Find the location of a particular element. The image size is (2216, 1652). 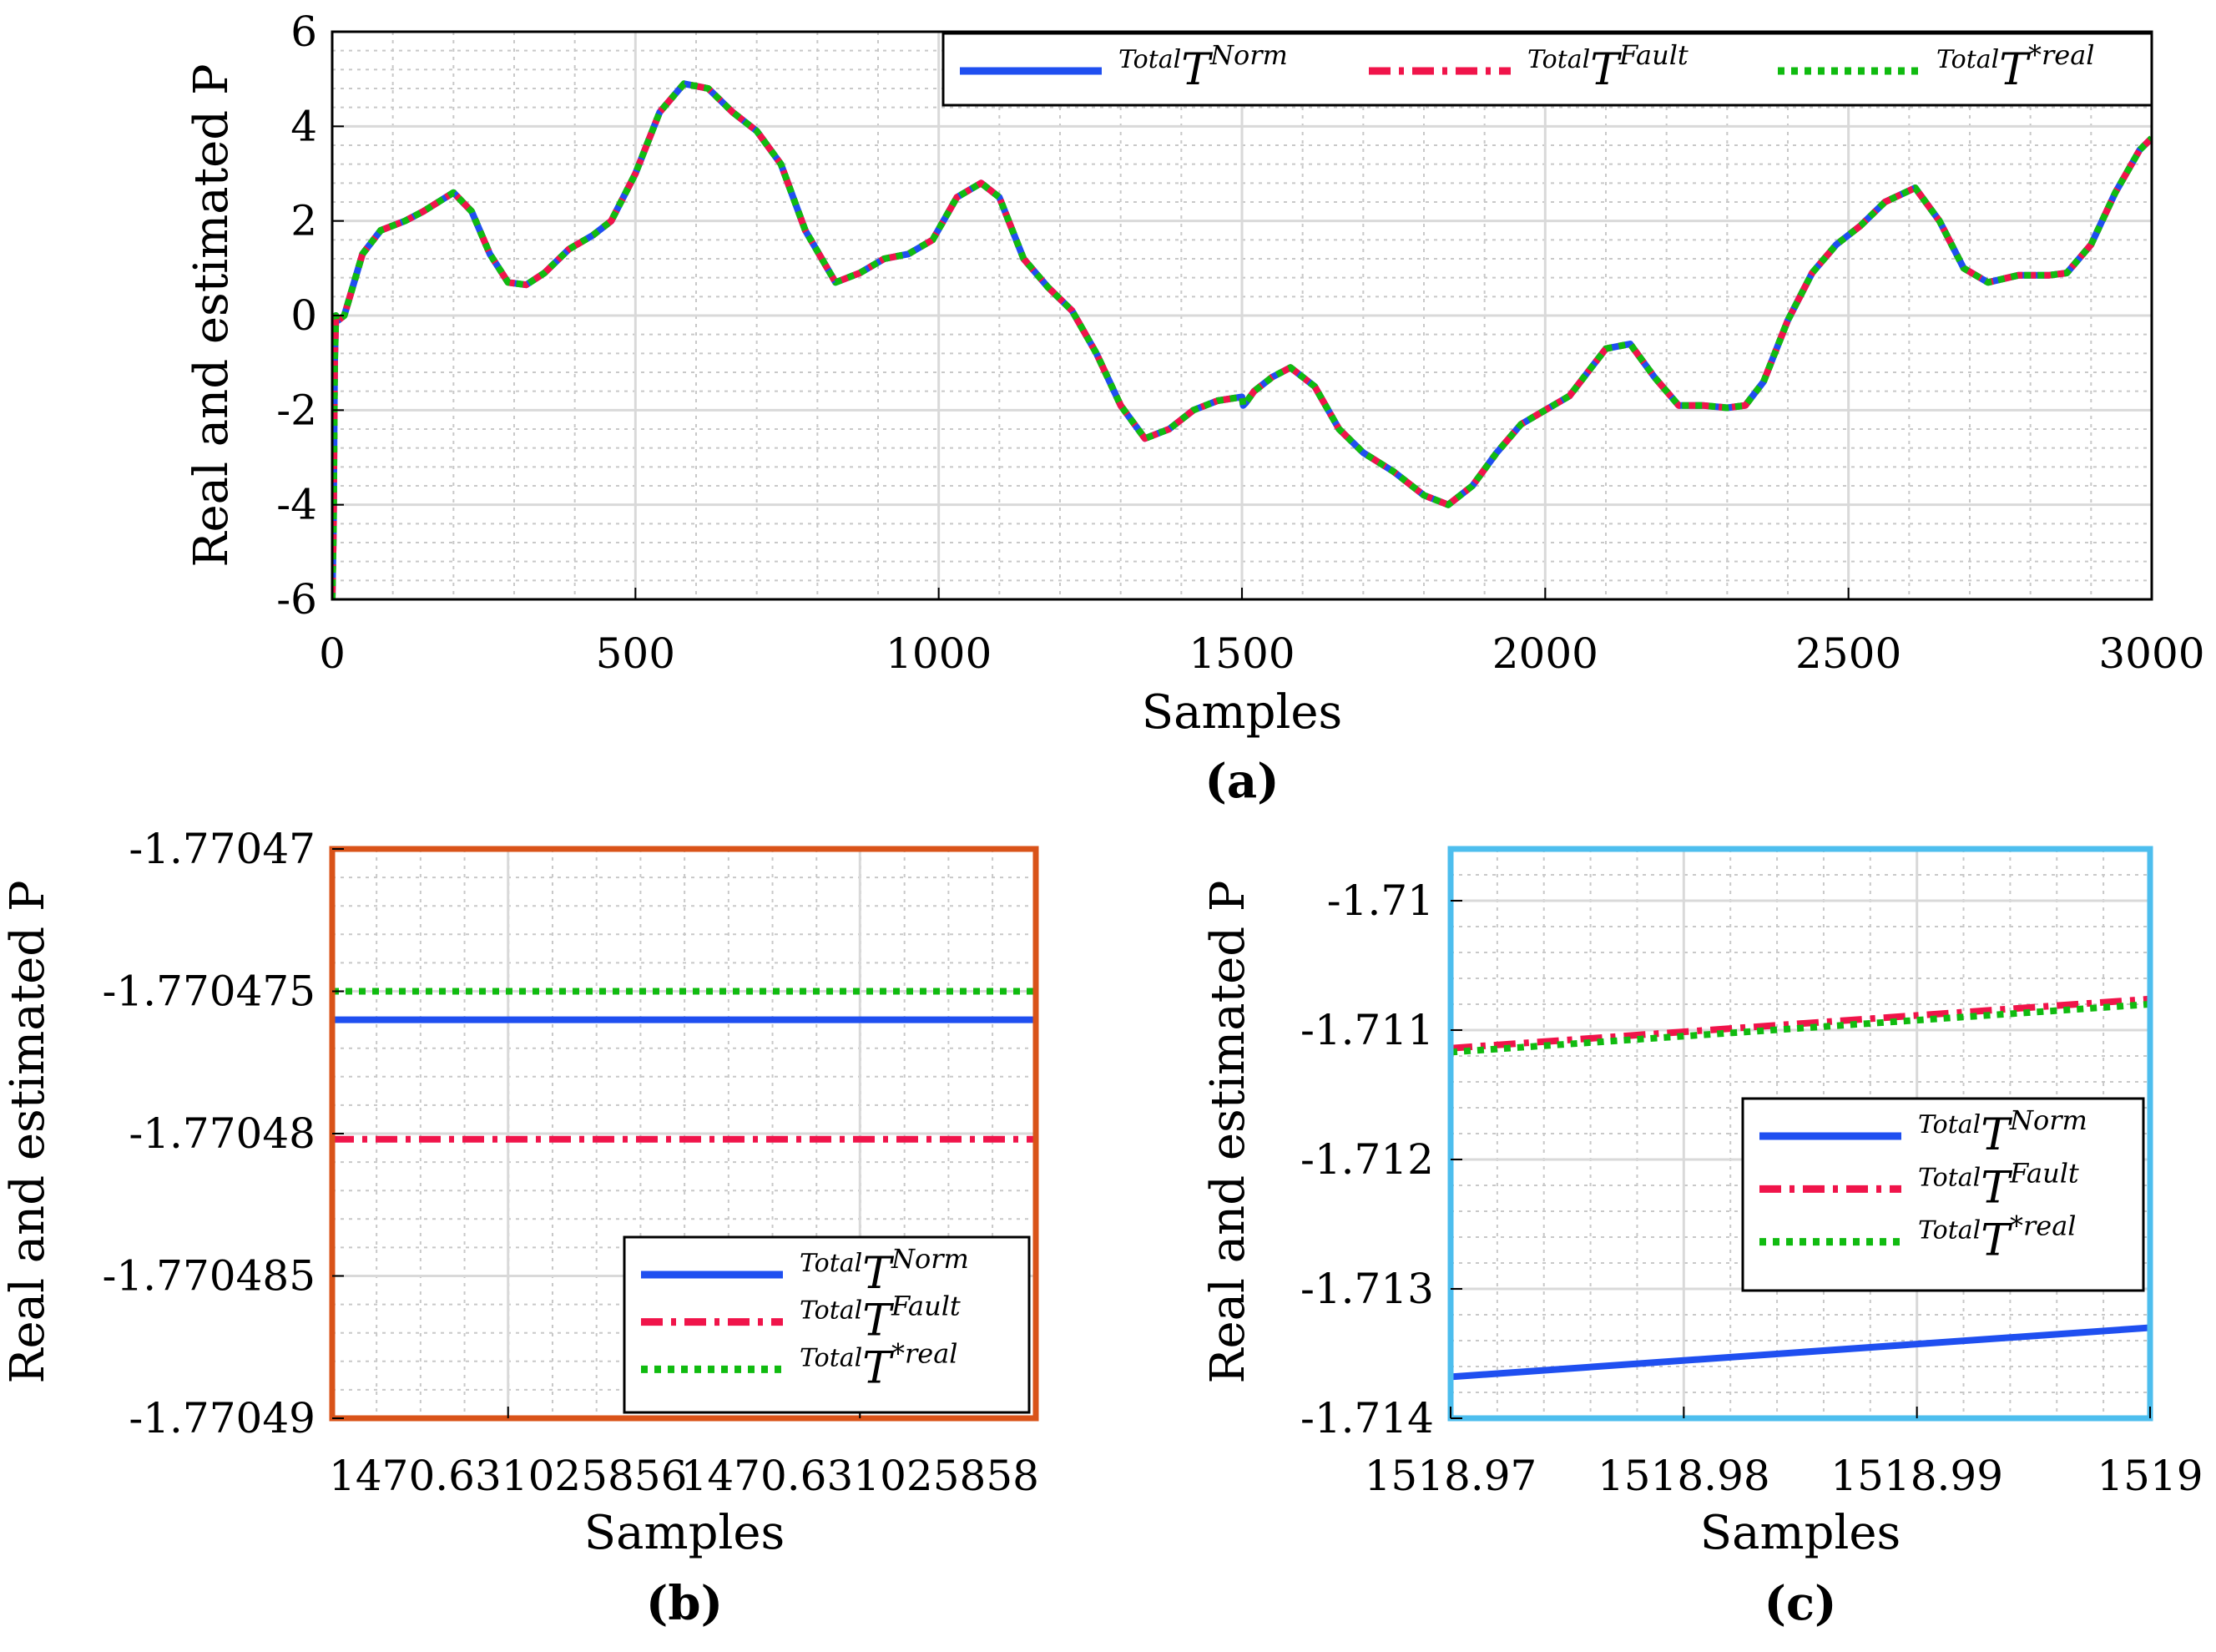

legend-entry-a-1: TotalTFault is located at coordinates (1529, 67).